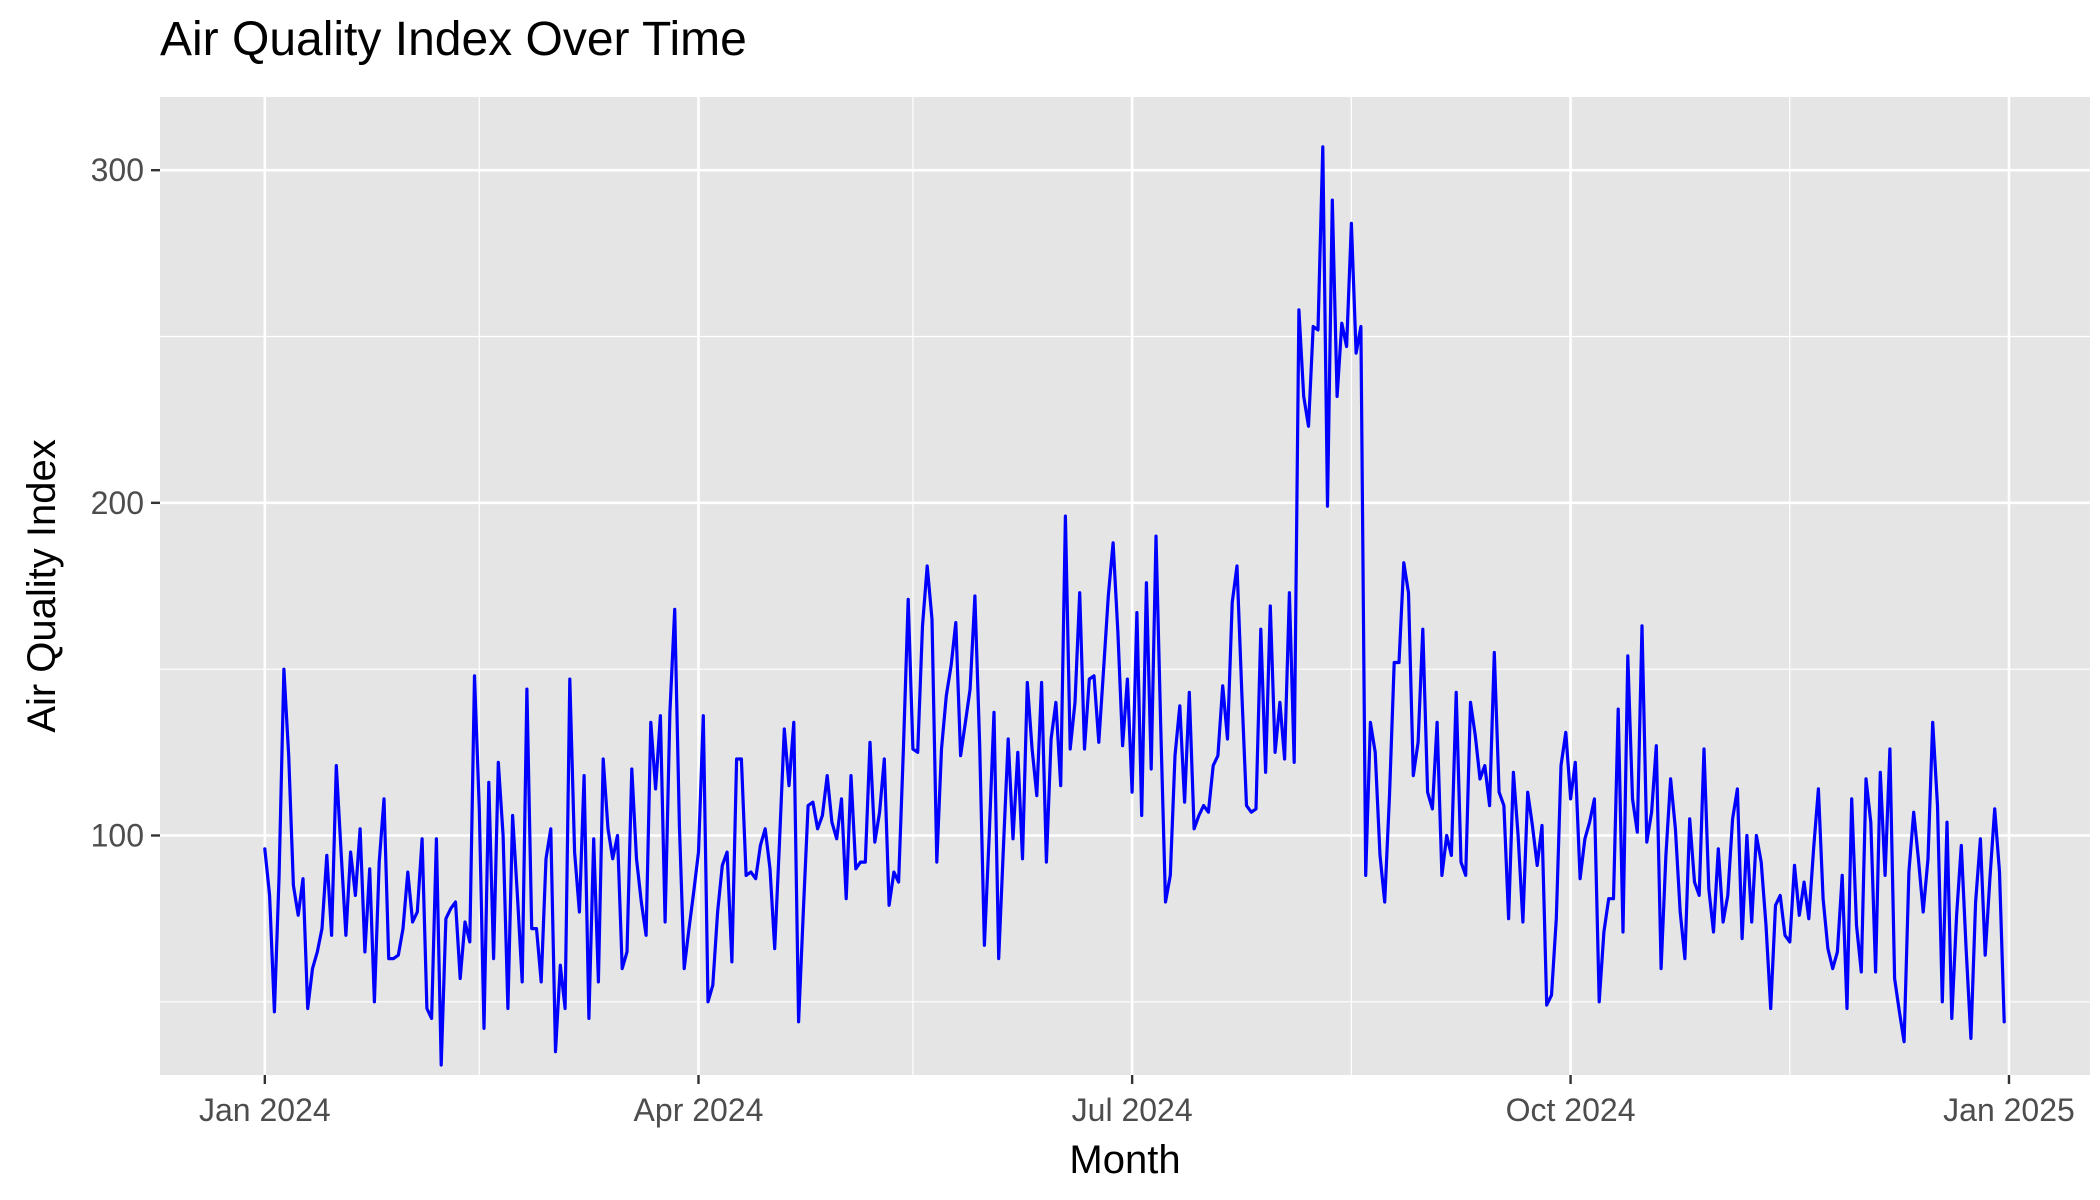 The height and width of the screenshot is (1200, 2100). I want to click on x-axis-ticks: Jan 2024 Apr 2024 Jul 2024 Oct 2024 Jan 2025, so click(1137, 1101).